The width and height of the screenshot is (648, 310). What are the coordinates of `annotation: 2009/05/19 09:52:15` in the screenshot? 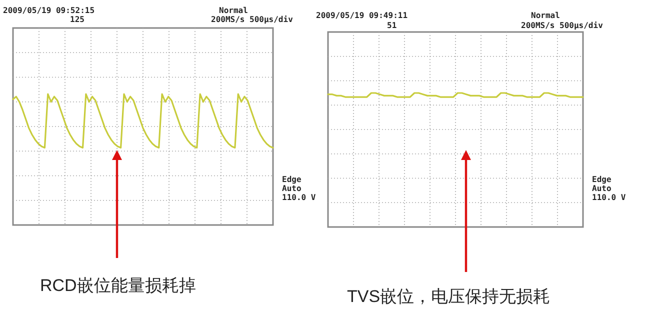 It's located at (49, 10).